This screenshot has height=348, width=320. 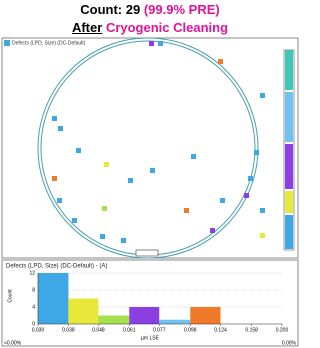 What do you see at coordinates (87, 27) in the screenshot?
I see `after: After` at bounding box center [87, 27].